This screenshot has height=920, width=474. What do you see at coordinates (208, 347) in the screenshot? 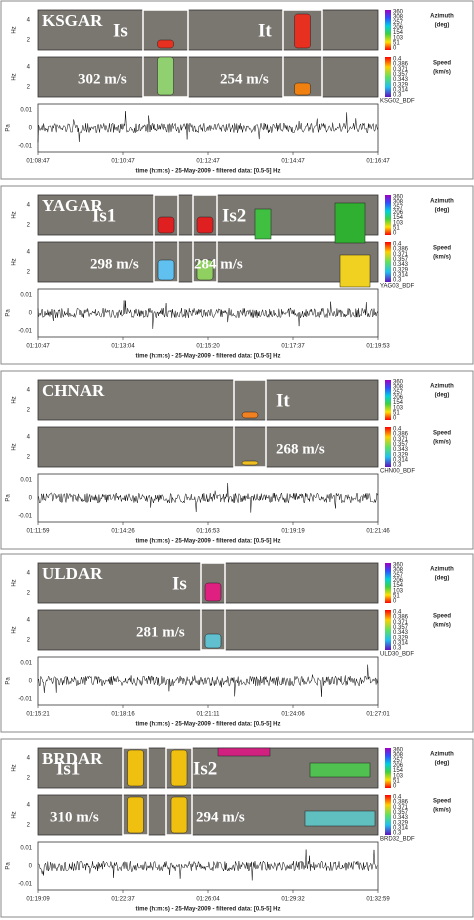
I see `x-tick-label: 01:15:20` at bounding box center [208, 347].